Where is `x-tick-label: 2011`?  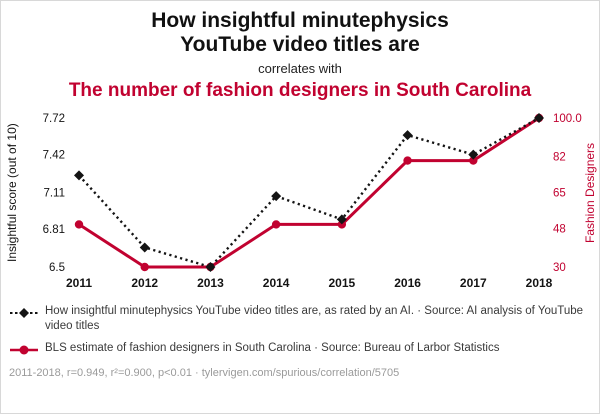
x-tick-label: 2011 is located at coordinates (79, 283).